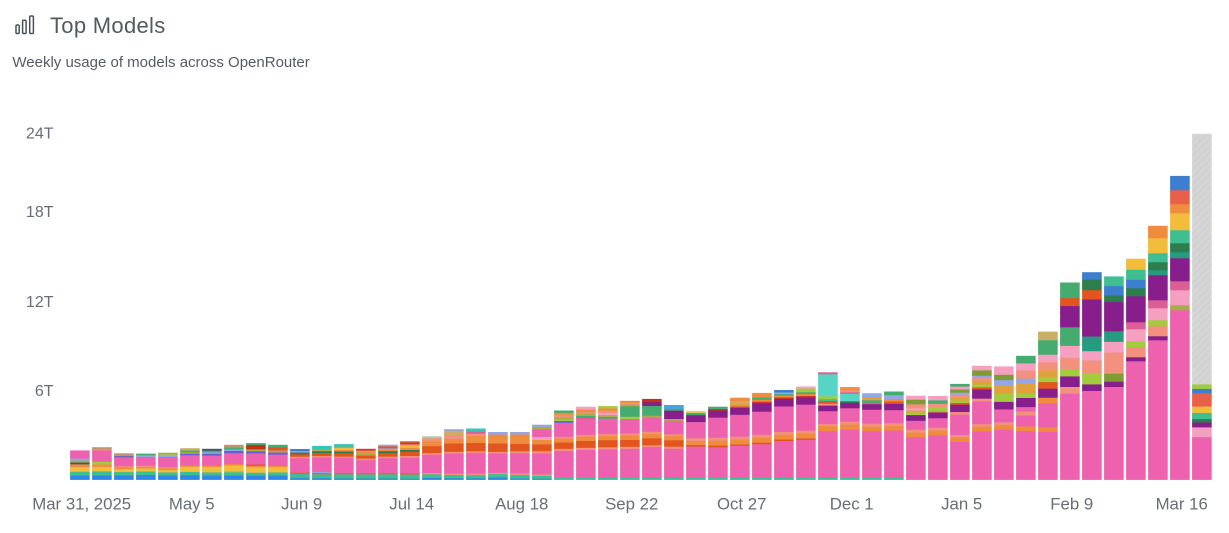 The image size is (1229, 533). What do you see at coordinates (301, 503) in the screenshot?
I see `svg-text: Jun 9` at bounding box center [301, 503].